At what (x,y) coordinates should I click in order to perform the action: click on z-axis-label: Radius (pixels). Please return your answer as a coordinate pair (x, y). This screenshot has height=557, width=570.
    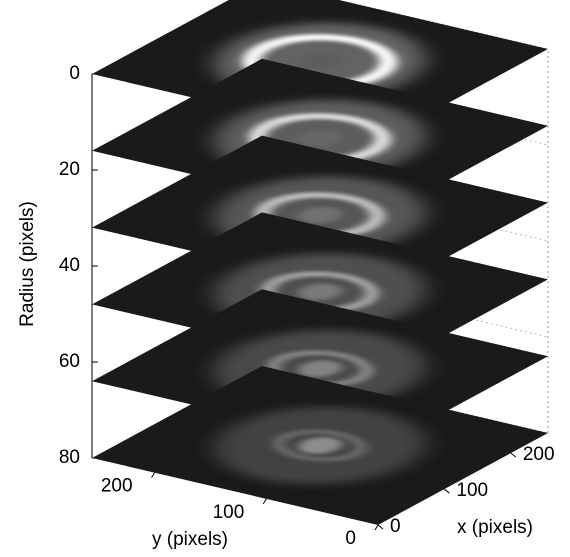
    Looking at the image, I should click on (27, 264).